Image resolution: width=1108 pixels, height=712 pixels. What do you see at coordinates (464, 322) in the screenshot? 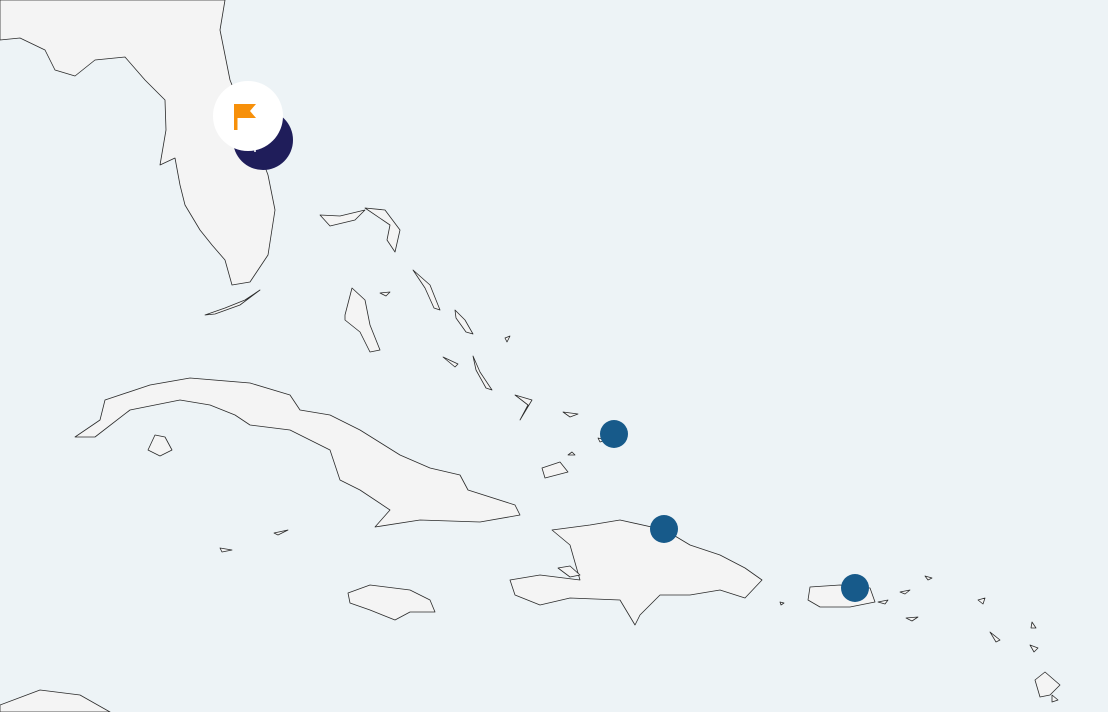
I see `eleuthera` at bounding box center [464, 322].